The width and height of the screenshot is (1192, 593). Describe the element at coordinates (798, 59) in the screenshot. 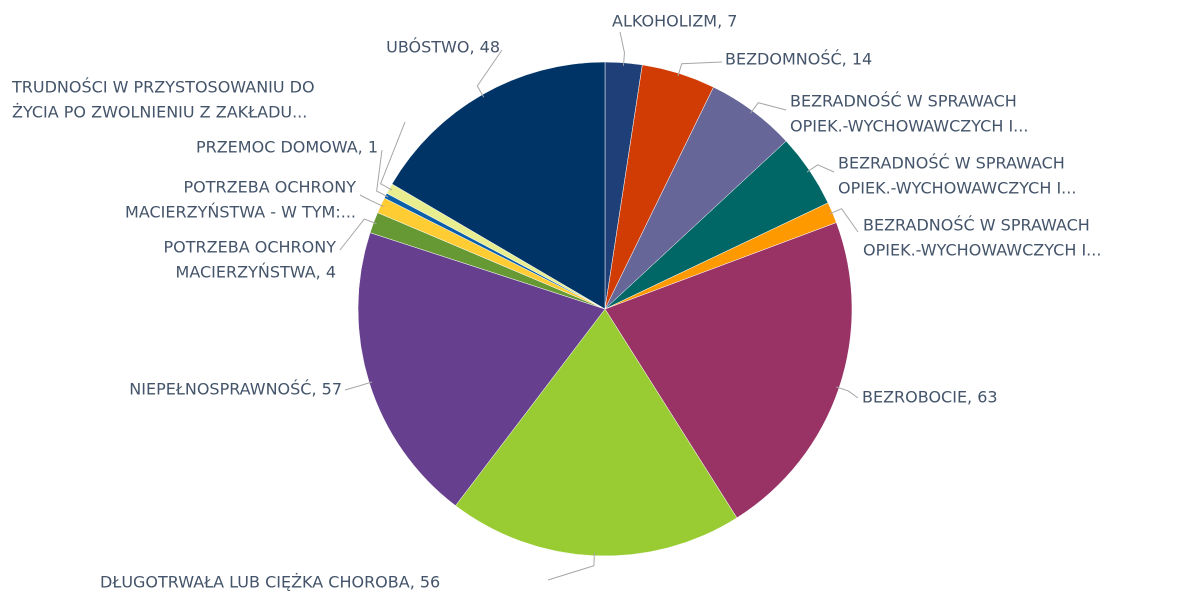

I see `data-label: BEZDOMNOŚĆ, 14` at that location.